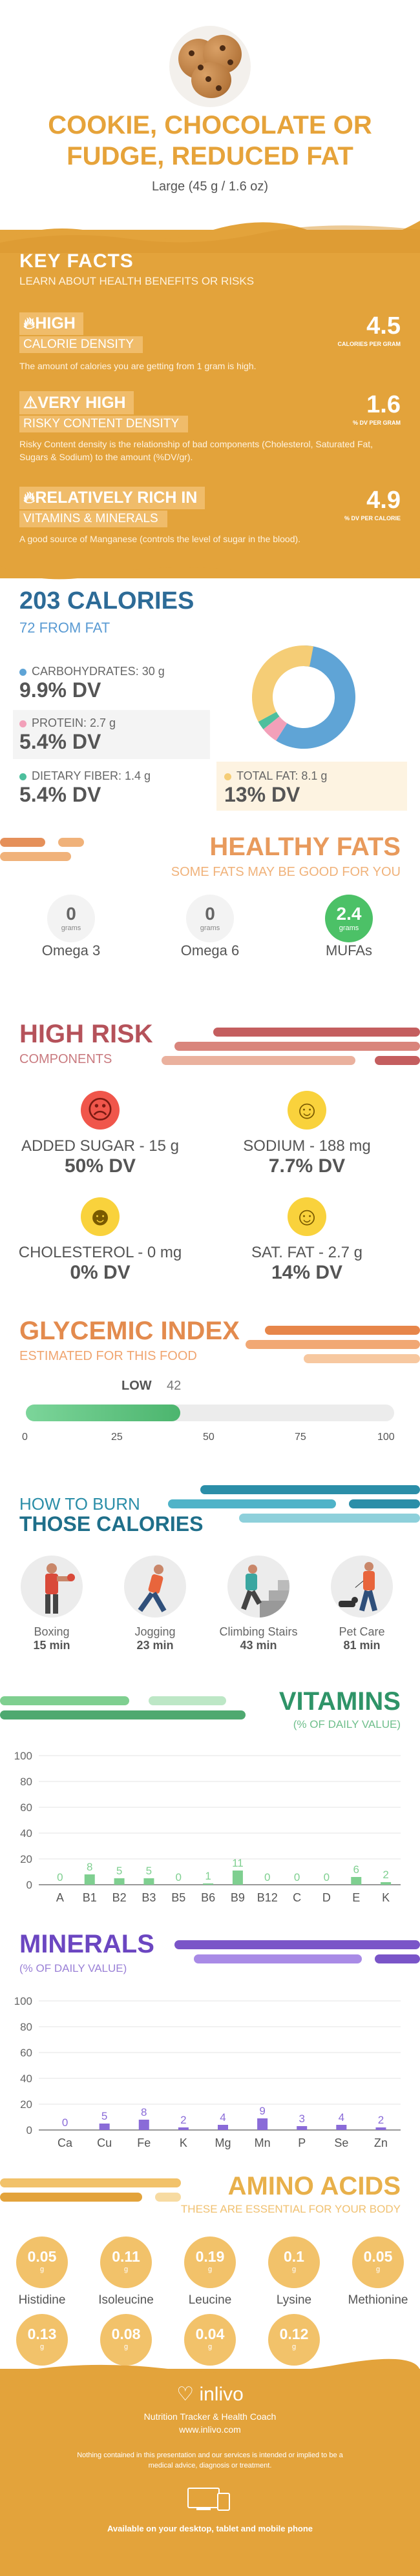 The height and width of the screenshot is (2576, 420). Describe the element at coordinates (120, 1881) in the screenshot. I see `bar-b2` at that location.